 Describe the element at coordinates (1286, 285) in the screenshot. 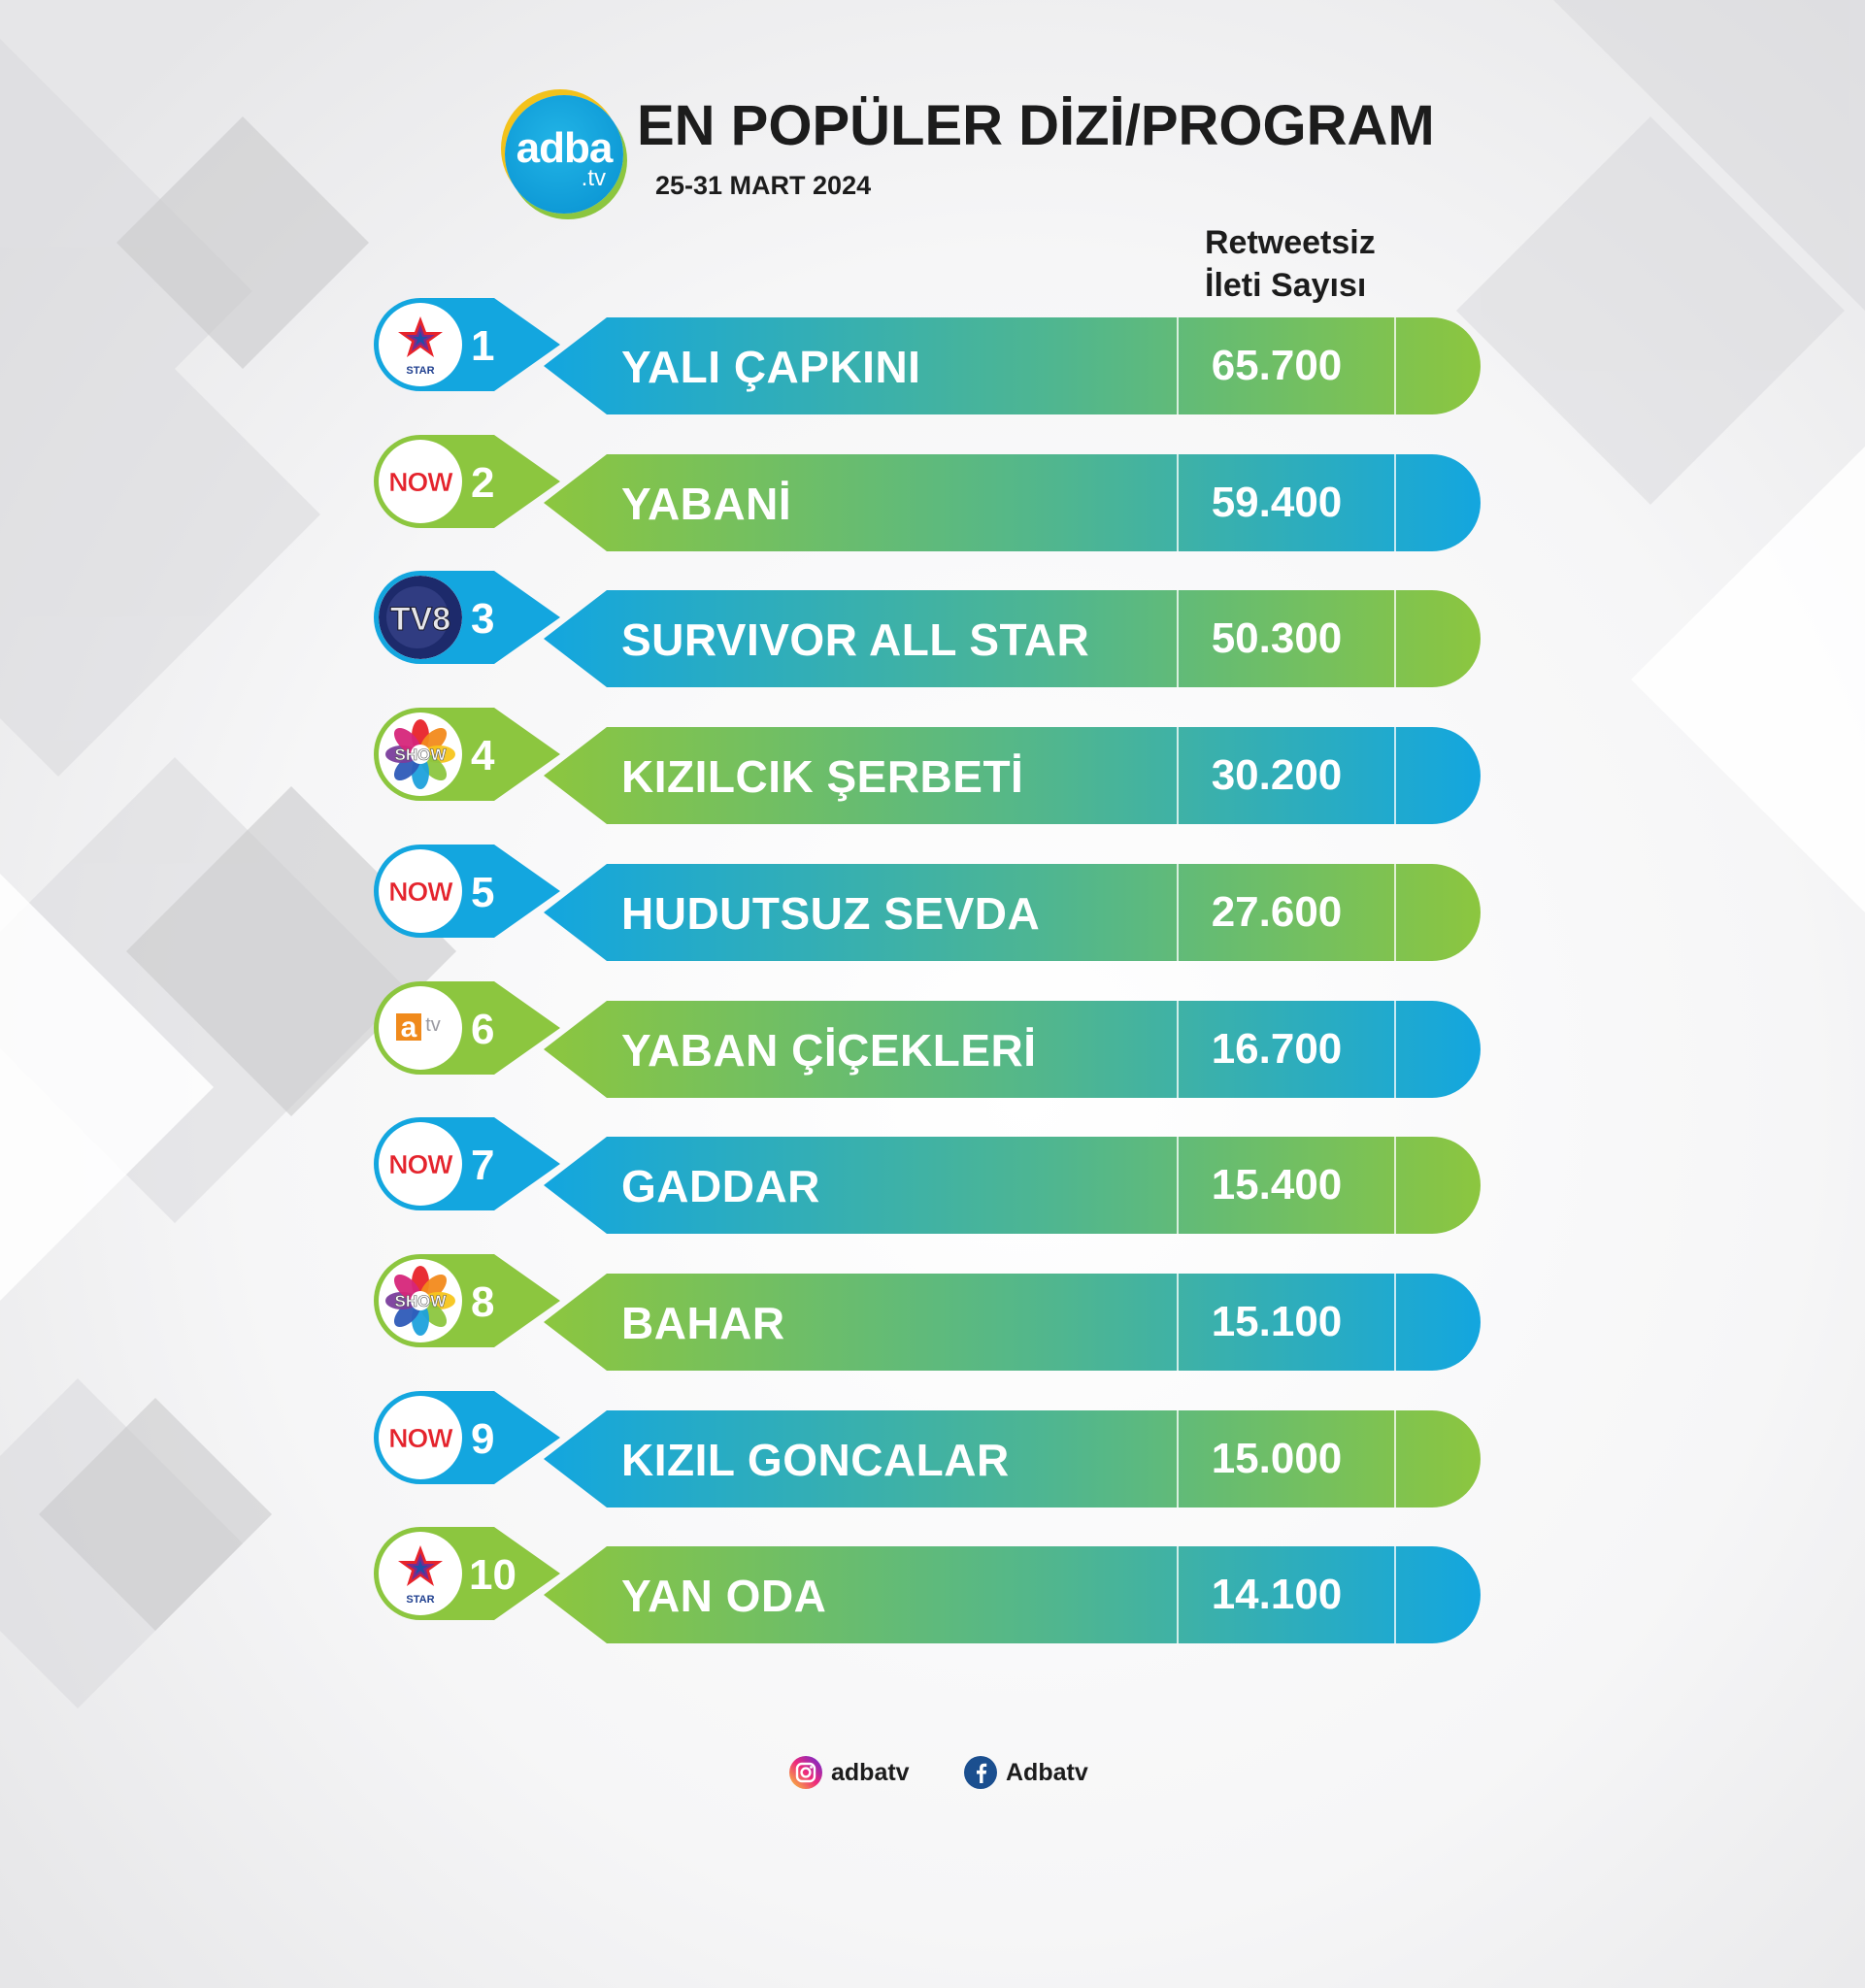

I see `value-column-header-line2: İleti Sayısı` at that location.